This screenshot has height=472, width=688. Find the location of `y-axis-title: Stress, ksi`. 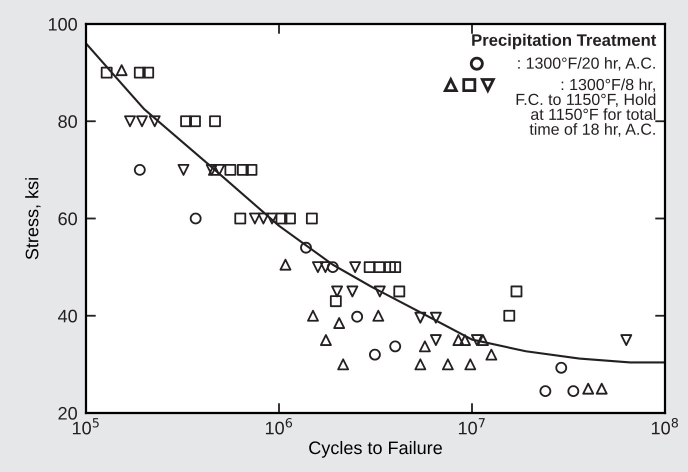

y-axis-title: Stress, ksi is located at coordinates (33, 219).